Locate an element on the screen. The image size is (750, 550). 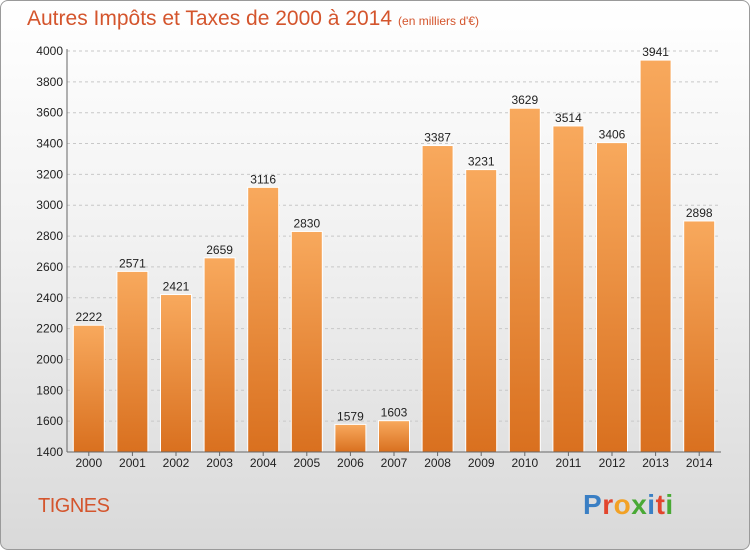
x-tick-label: 2005 is located at coordinates (306, 463).